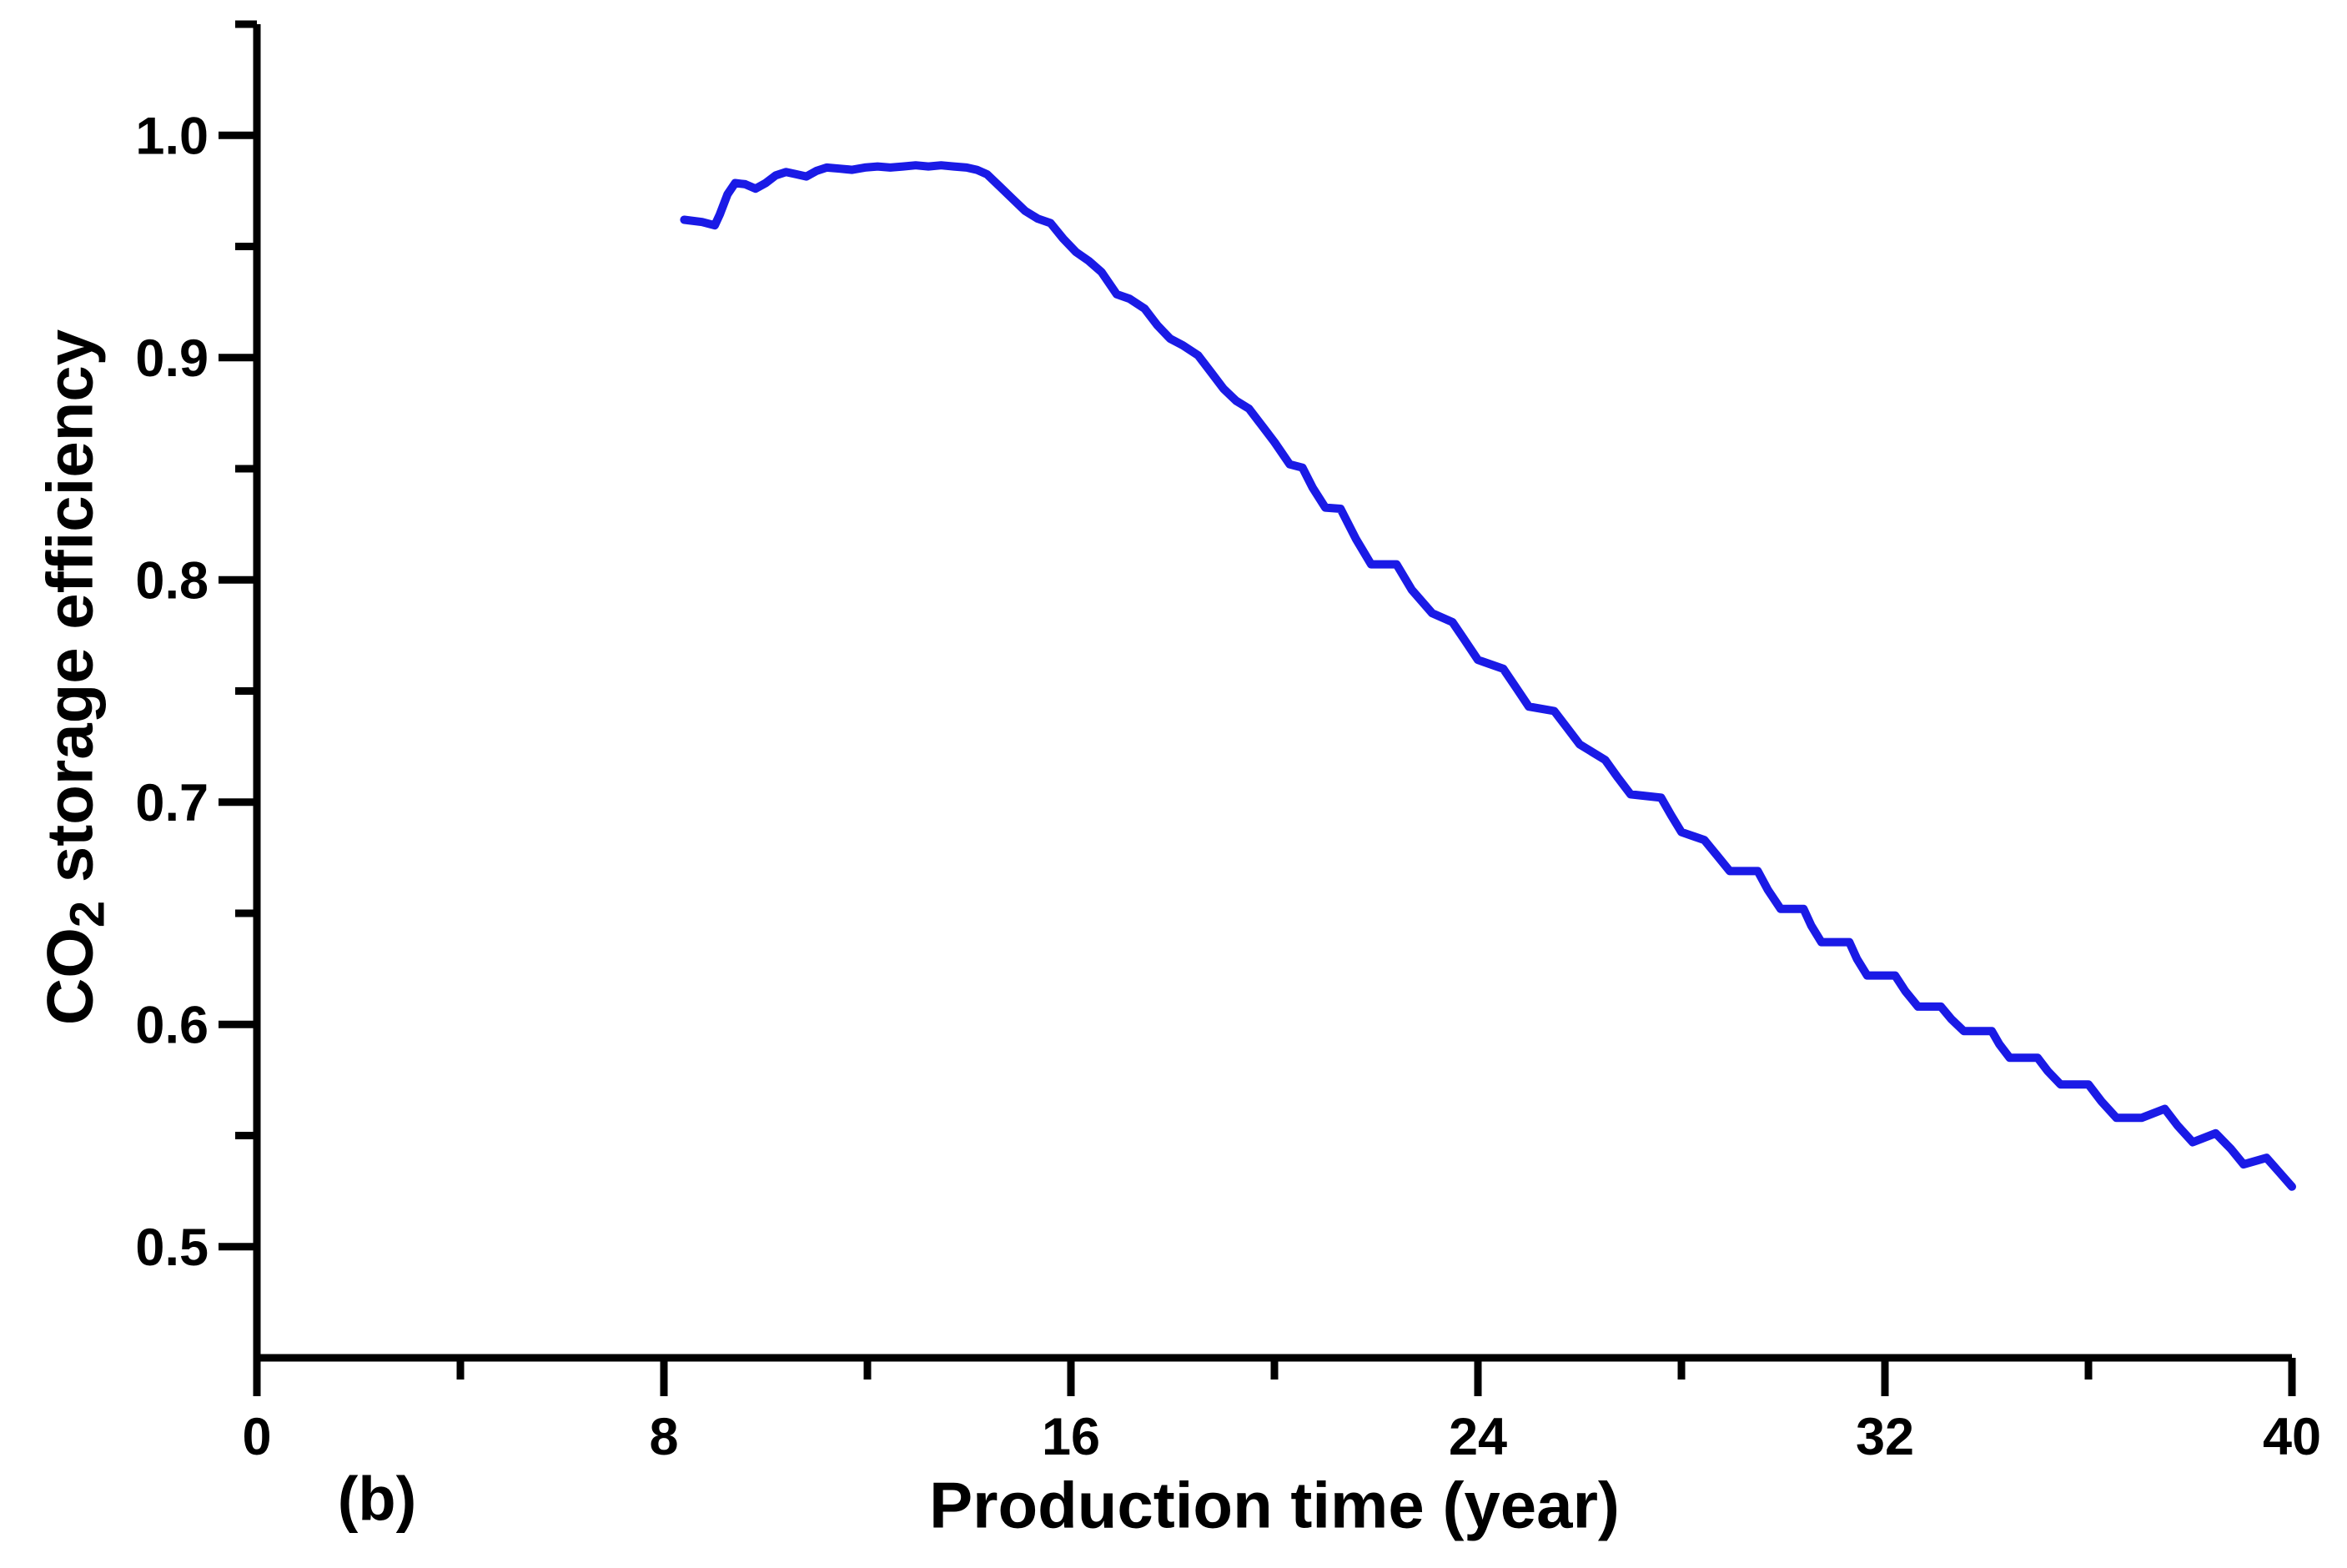 Image resolution: width=2347 pixels, height=1568 pixels. I want to click on panel-letter-label: (b), so click(377, 1499).